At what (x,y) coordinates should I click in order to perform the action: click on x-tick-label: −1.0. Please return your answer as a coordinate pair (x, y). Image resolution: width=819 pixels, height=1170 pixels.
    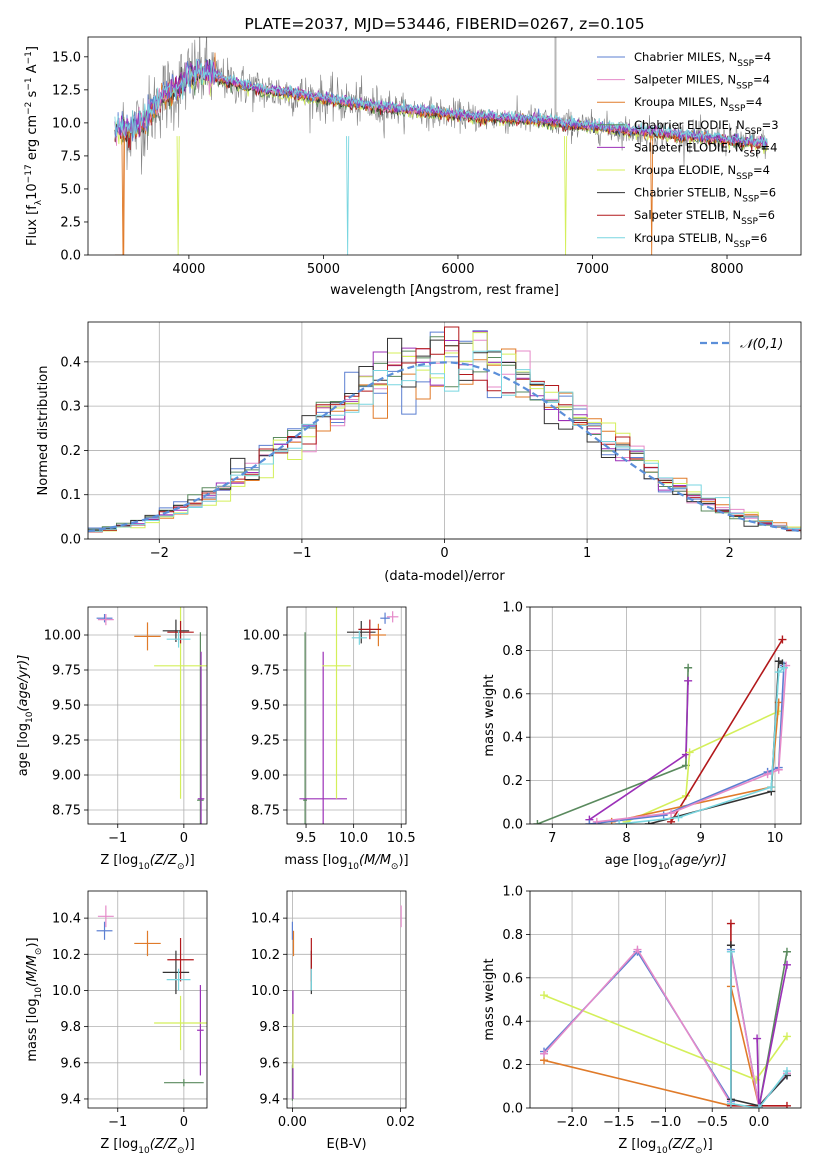
    Looking at the image, I should click on (666, 1122).